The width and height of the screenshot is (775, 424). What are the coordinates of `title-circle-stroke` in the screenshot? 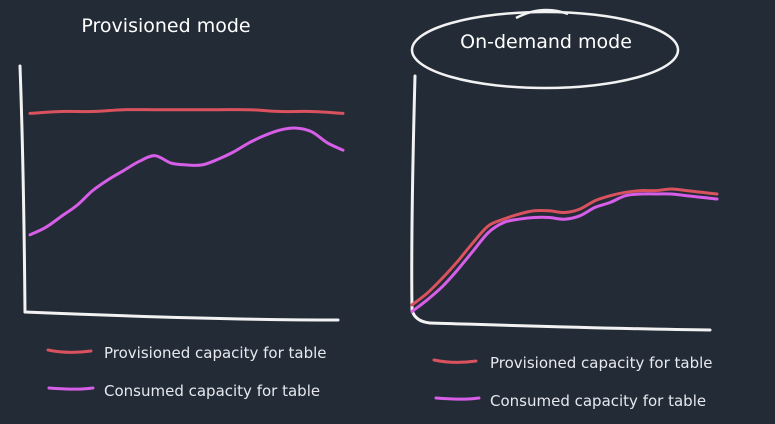 It's located at (542, 14).